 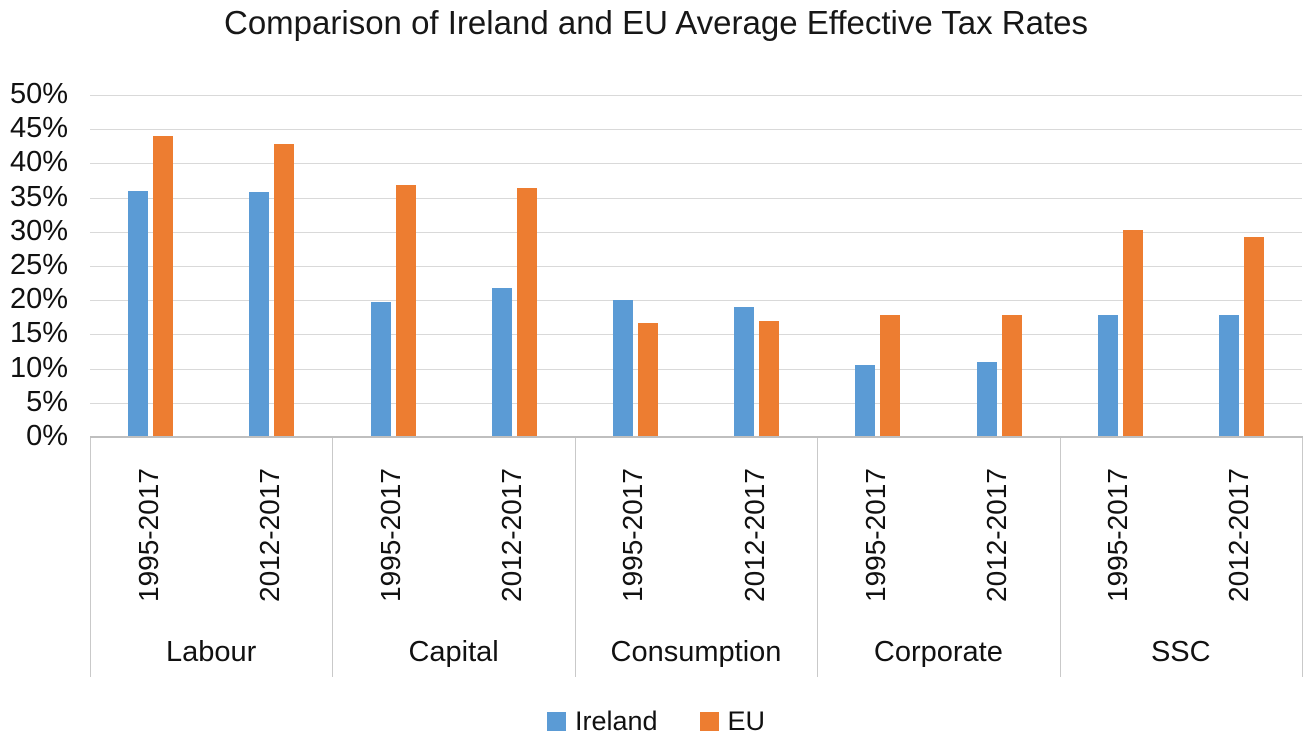 I want to click on eu-series-swatch-icon, so click(x=709, y=721).